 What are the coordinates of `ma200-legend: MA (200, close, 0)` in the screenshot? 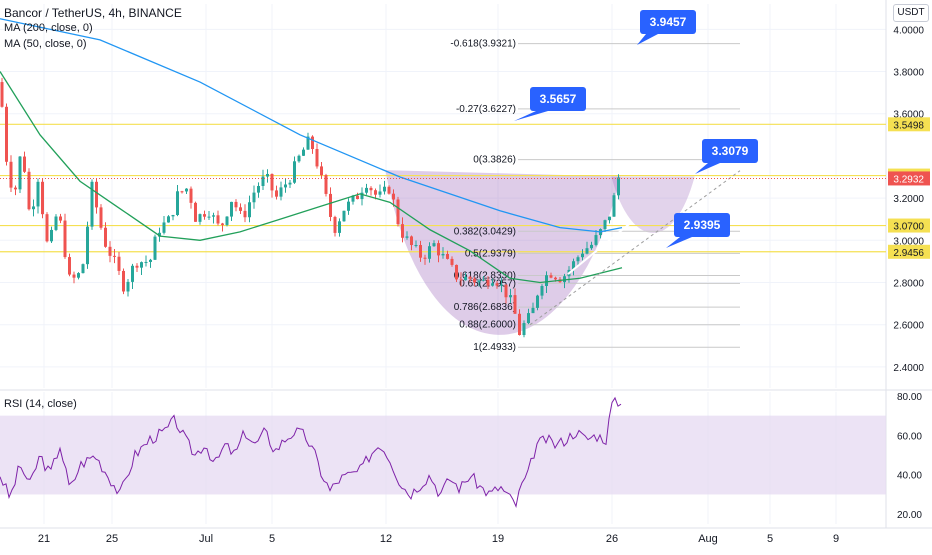 It's located at (48, 28).